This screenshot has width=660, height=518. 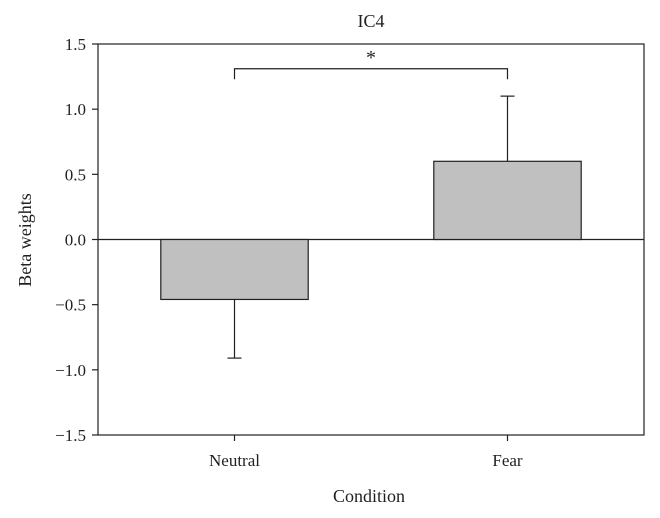 What do you see at coordinates (70, 305) in the screenshot?
I see `y-tick-label: −0.5` at bounding box center [70, 305].